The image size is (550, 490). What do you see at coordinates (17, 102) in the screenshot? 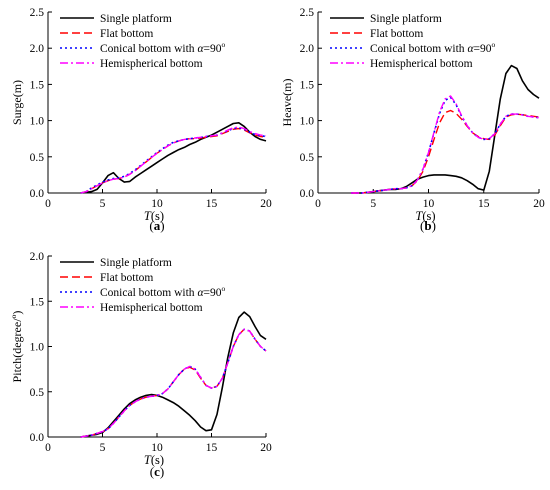
I see `y-axis-label: Surge(m)` at bounding box center [17, 102].